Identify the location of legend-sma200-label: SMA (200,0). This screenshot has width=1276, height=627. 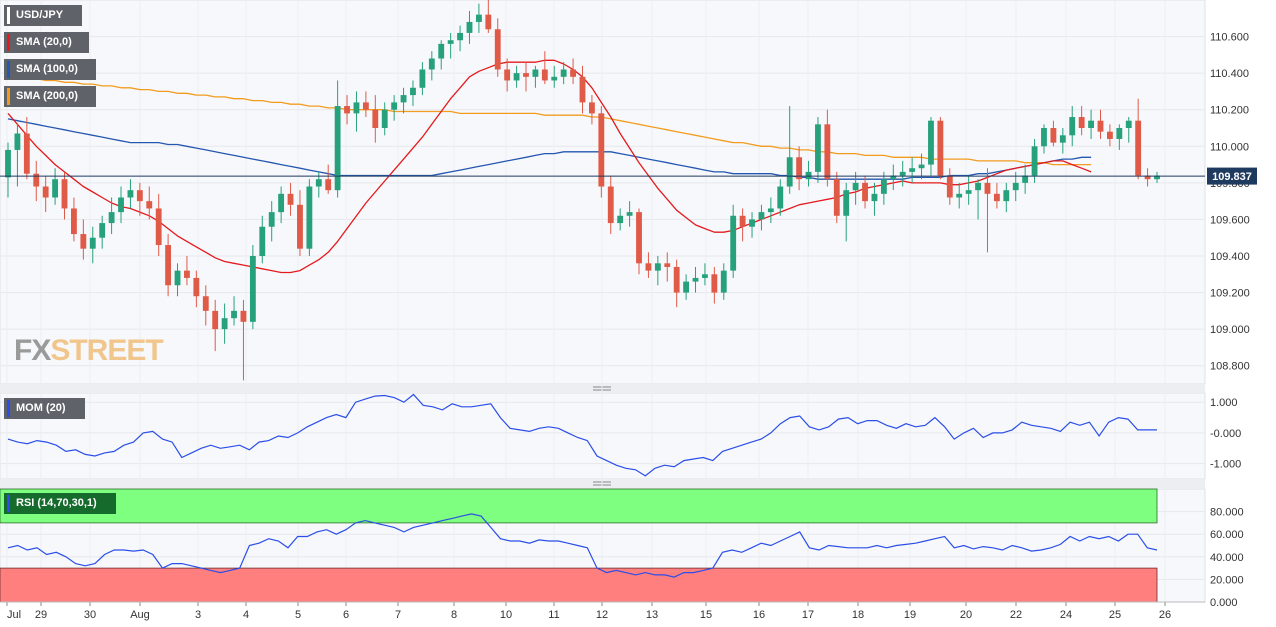
(47, 96).